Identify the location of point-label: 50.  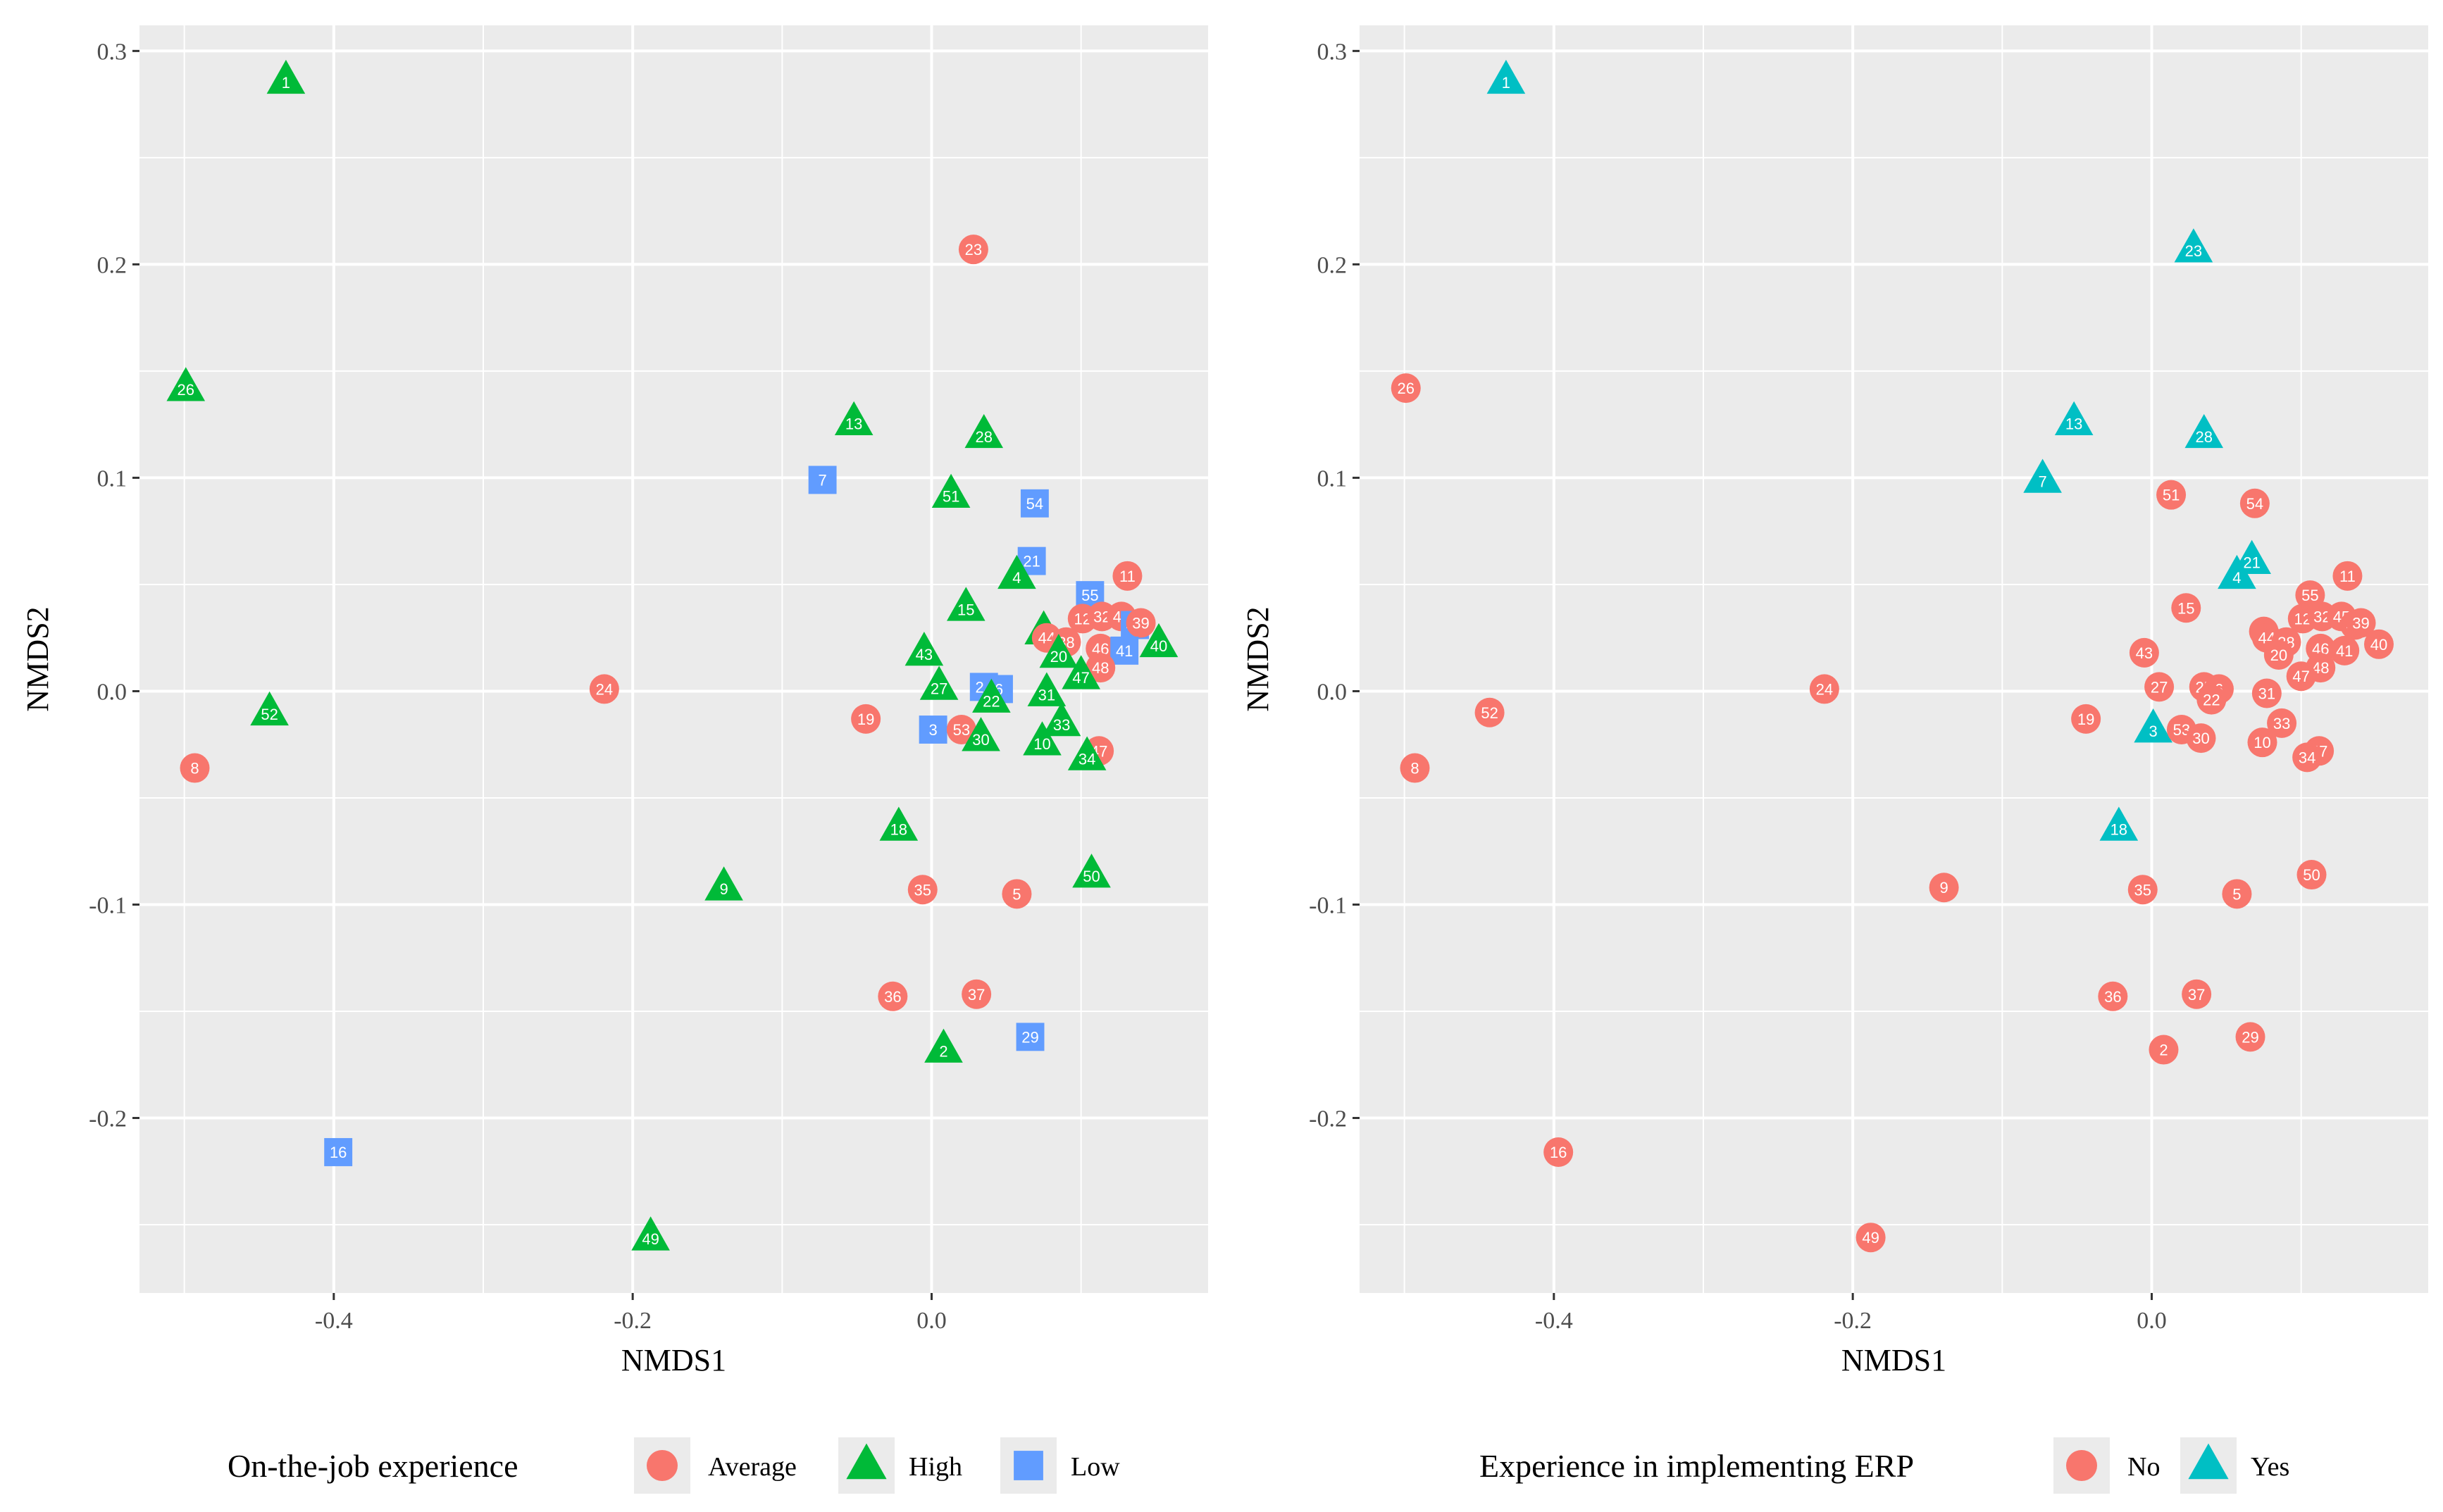
(1091, 876).